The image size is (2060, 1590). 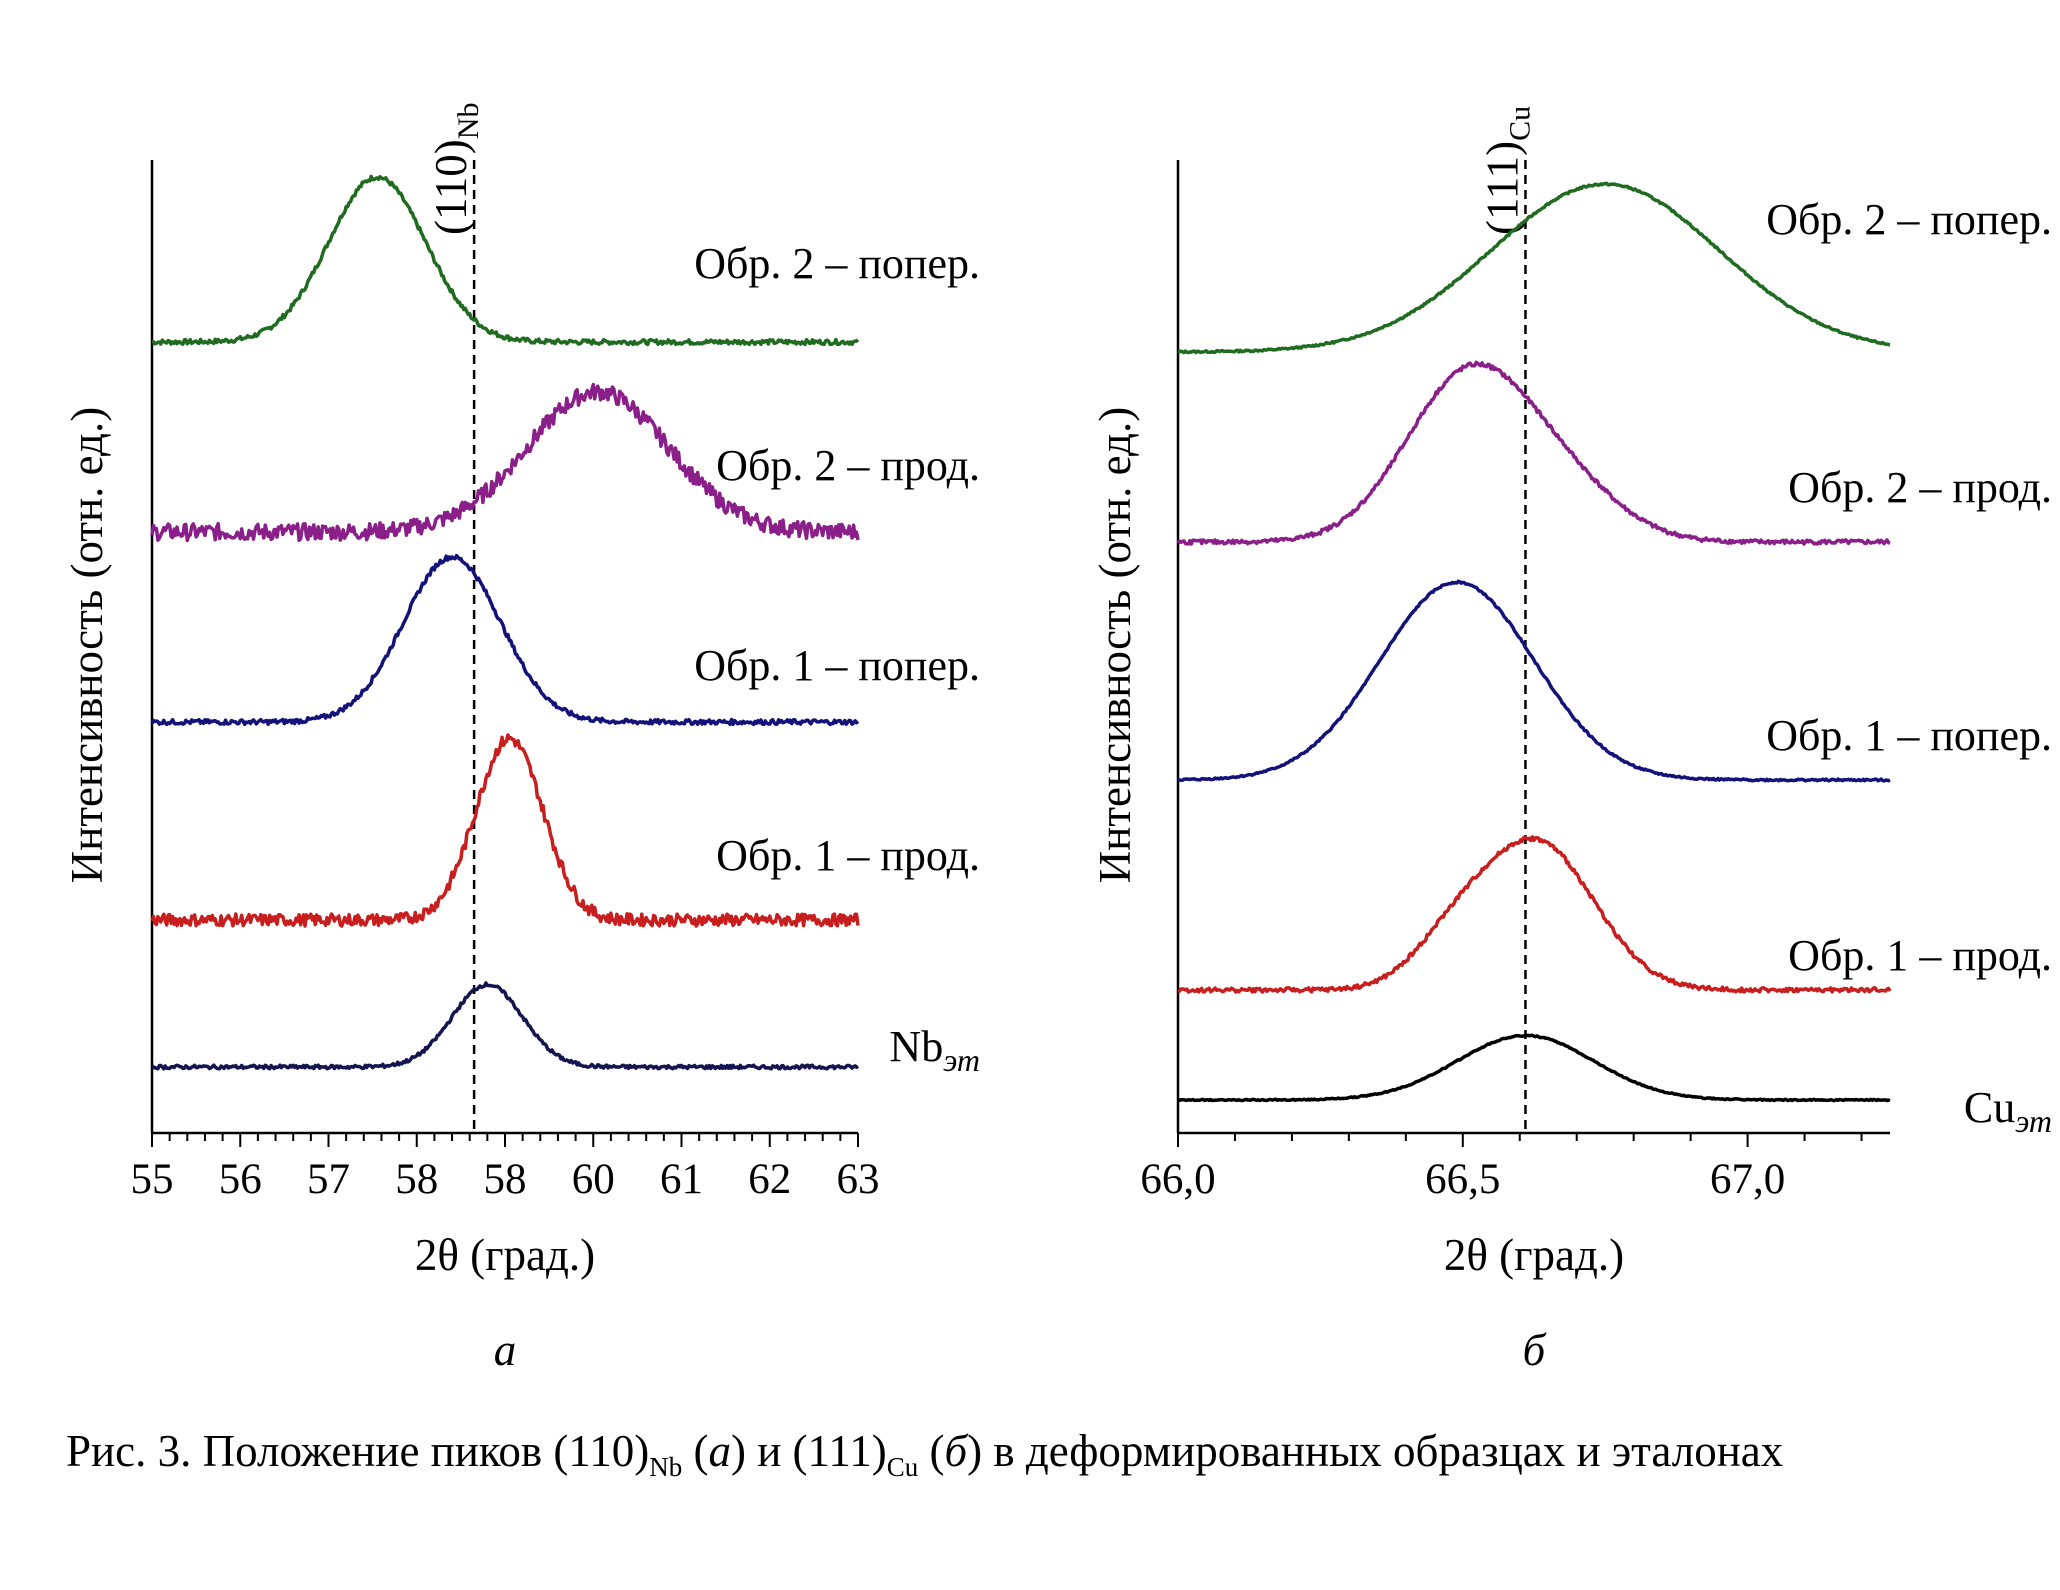 I want to click on x-tick-label: 61, so click(x=681, y=1179).